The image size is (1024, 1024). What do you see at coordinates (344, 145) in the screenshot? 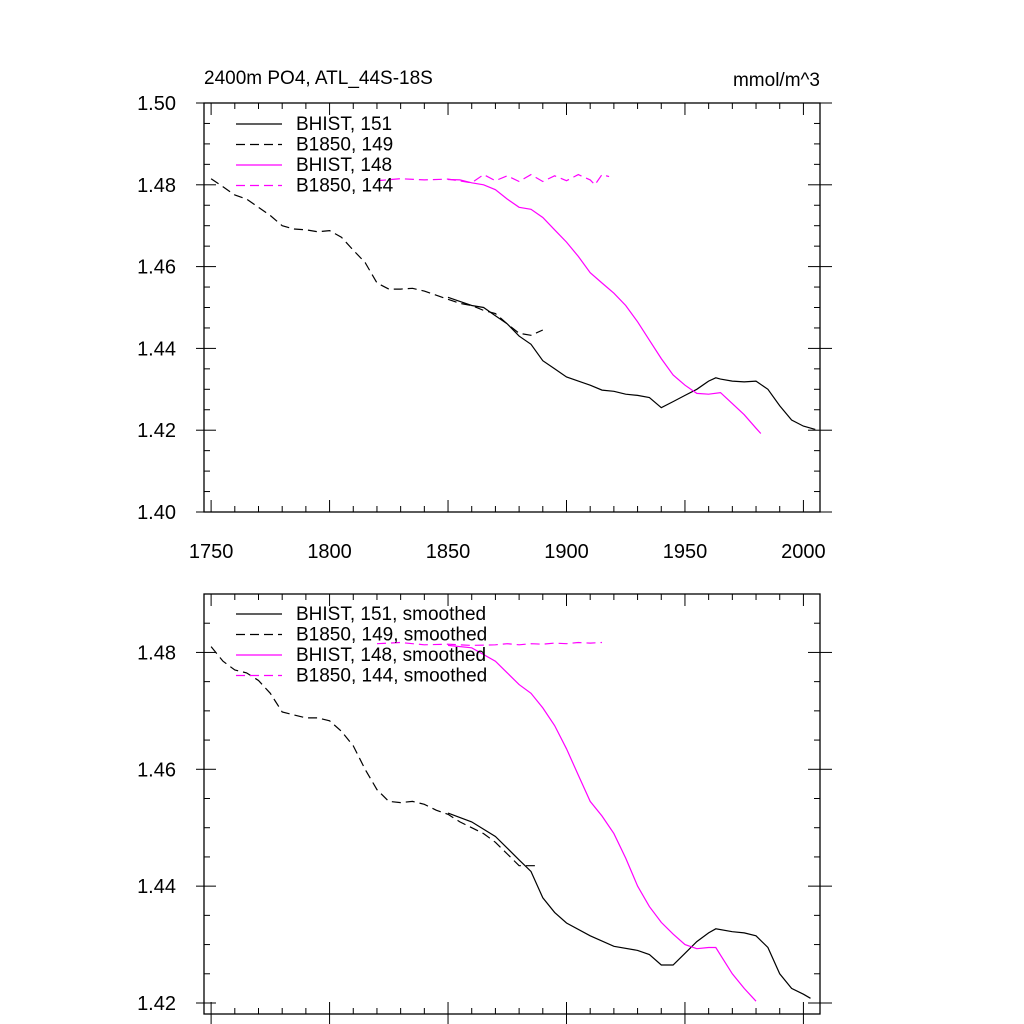
I see `legend-label: B1850, 149` at bounding box center [344, 145].